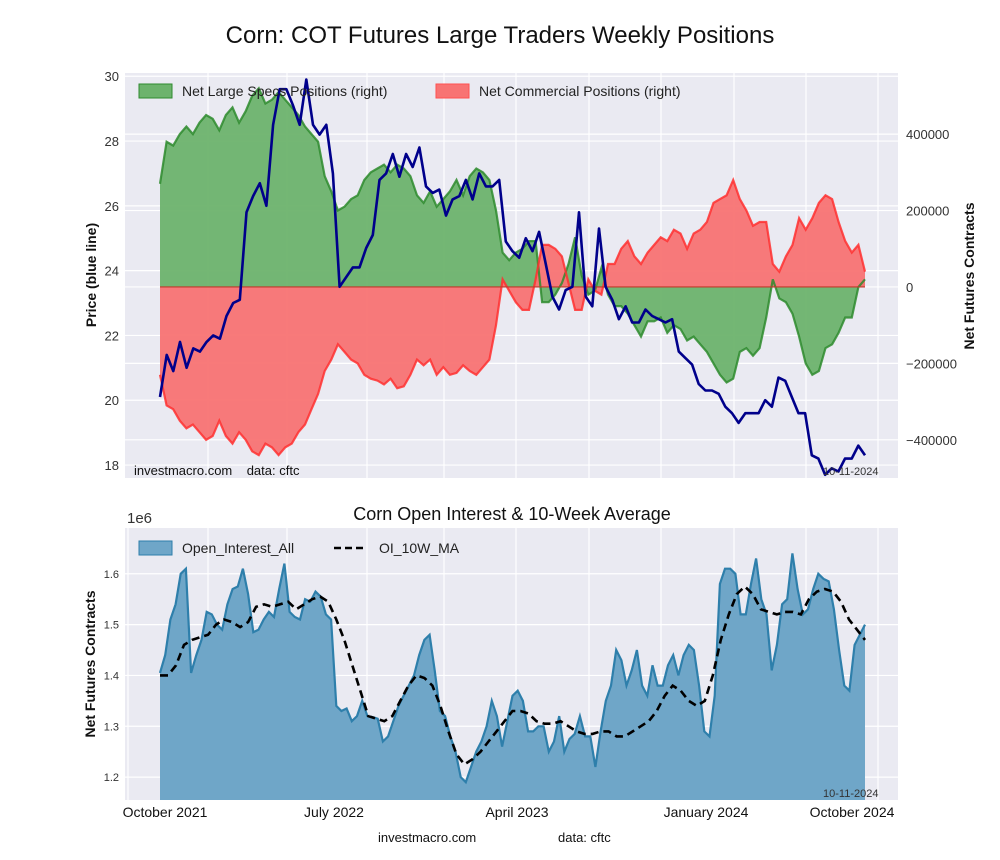 The height and width of the screenshot is (860, 1000). I want to click on legend-label-ma: OI_10W_MA, so click(419, 548).